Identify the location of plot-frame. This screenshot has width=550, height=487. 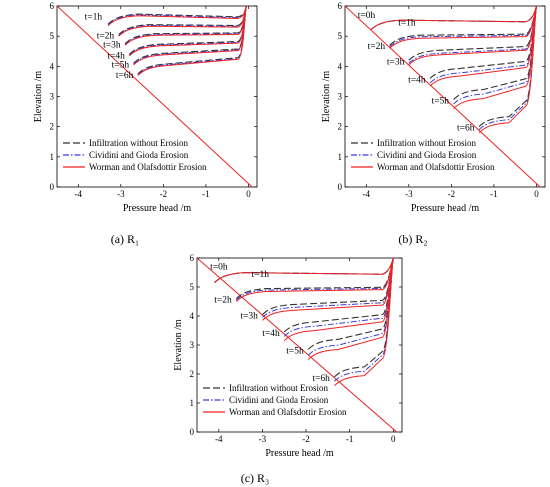
(299, 345).